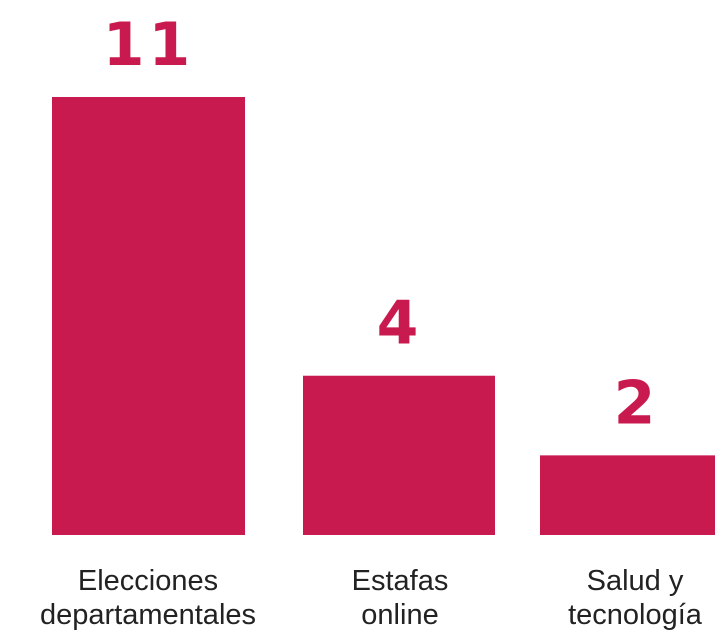 The image size is (715, 632). What do you see at coordinates (635, 615) in the screenshot?
I see `category-label: tecnología` at bounding box center [635, 615].